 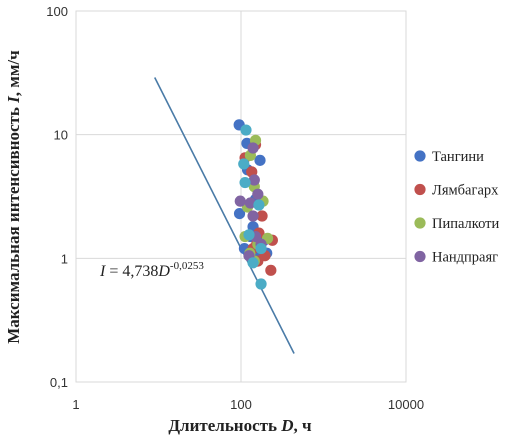 I want to click on legend-label: Пипалкоти, so click(x=465, y=224).